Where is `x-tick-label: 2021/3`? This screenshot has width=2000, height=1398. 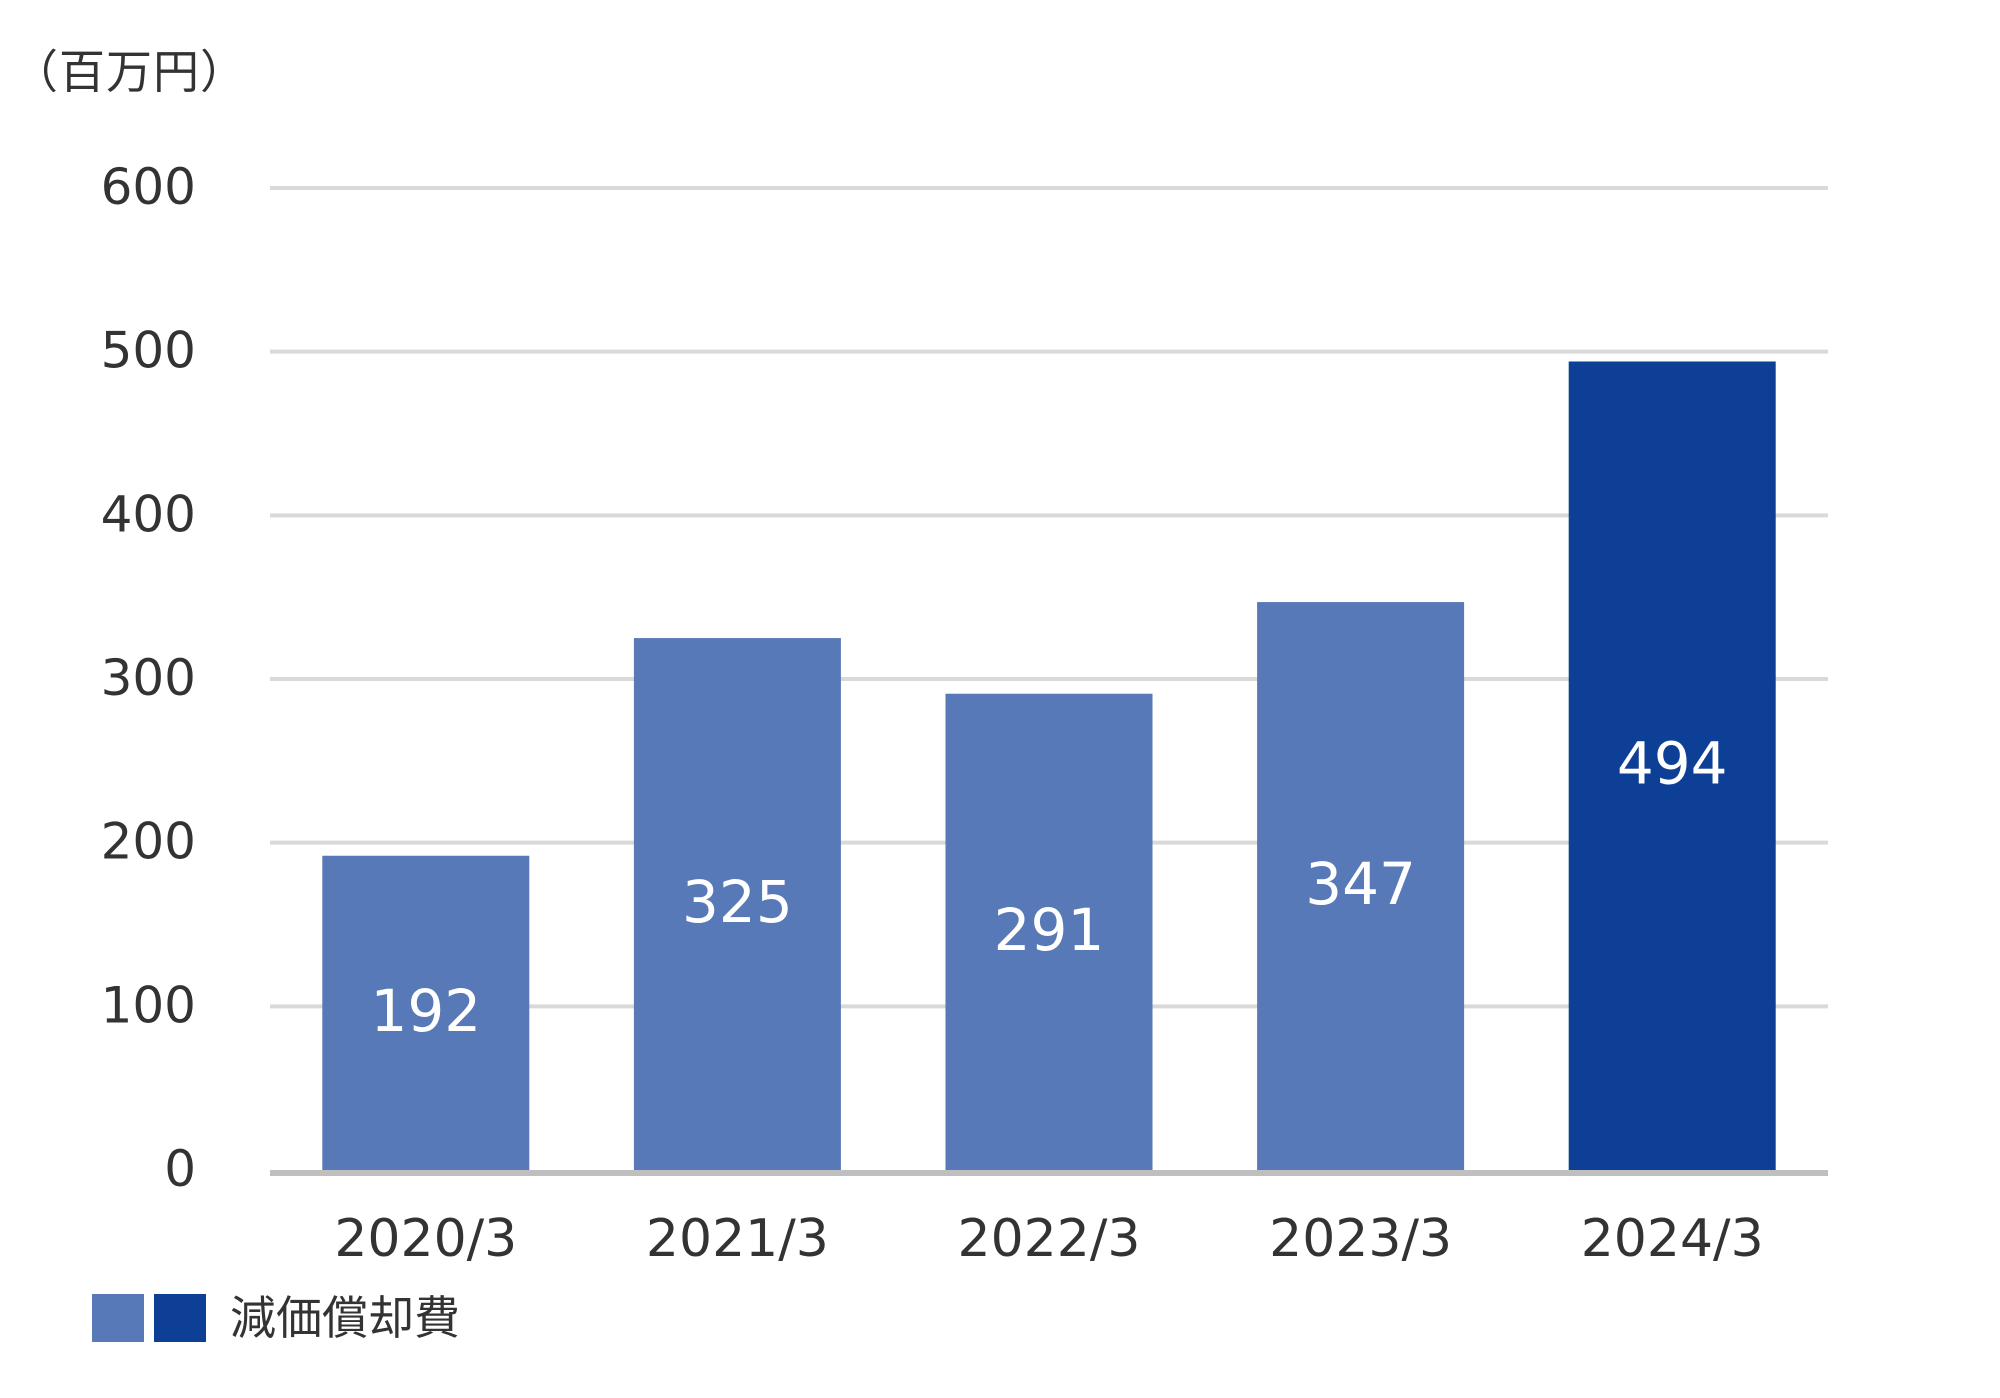
x-tick-label: 2021/3 is located at coordinates (737, 1239).